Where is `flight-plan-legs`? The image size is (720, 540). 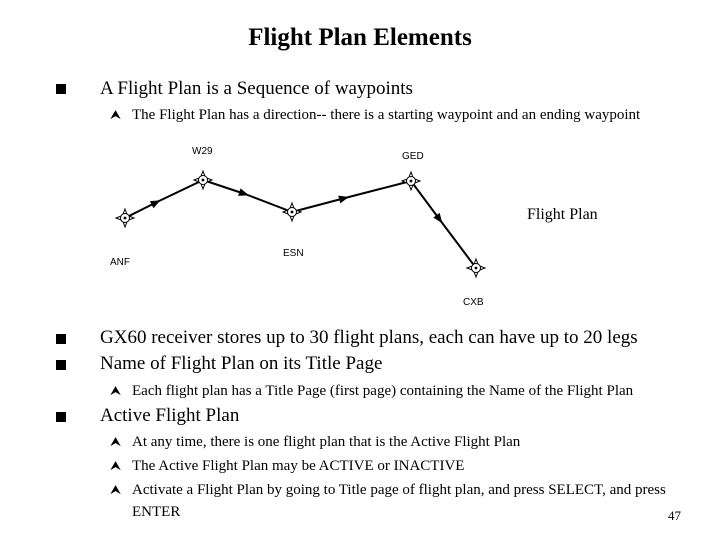 flight-plan-legs is located at coordinates (300, 224).